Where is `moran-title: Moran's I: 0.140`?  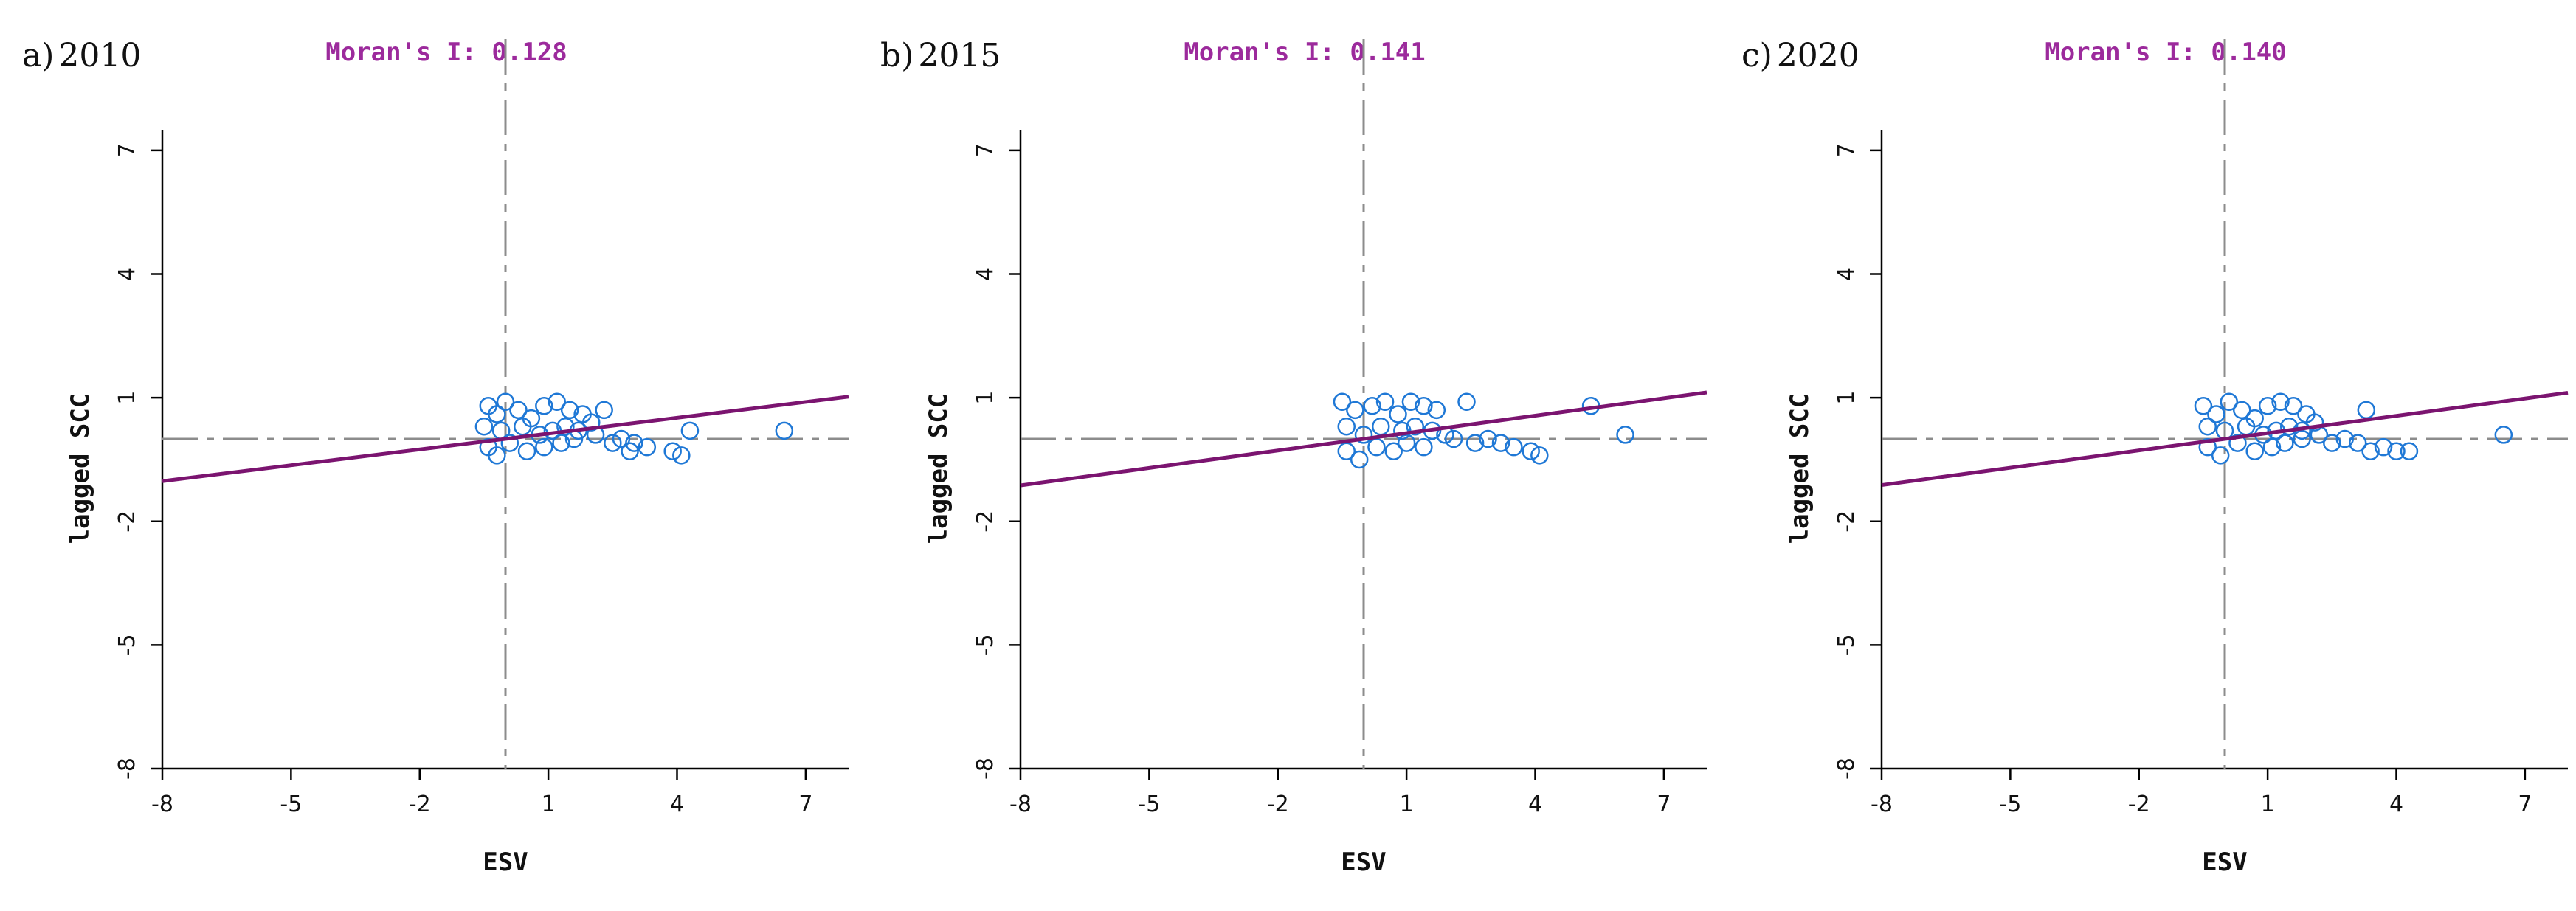 moran-title: Moran's I: 0.140 is located at coordinates (2166, 52).